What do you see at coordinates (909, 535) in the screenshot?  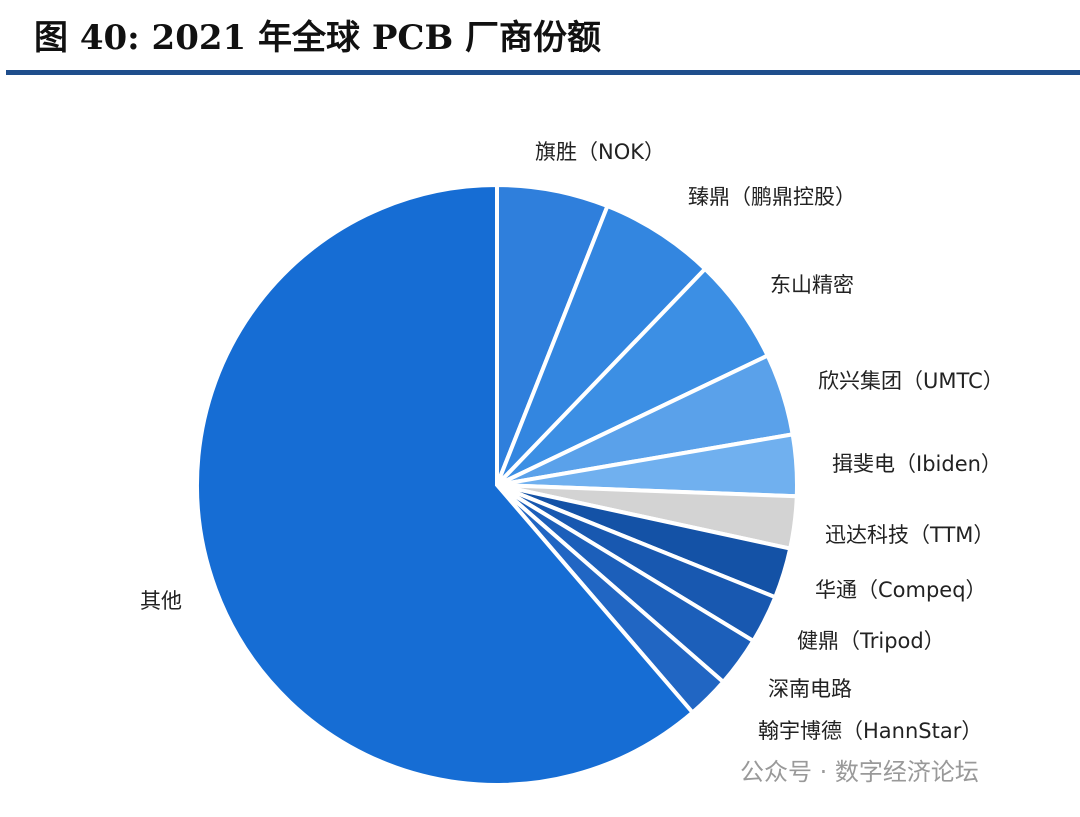 I see `slice-label: 迅达科技（TTM）` at bounding box center [909, 535].